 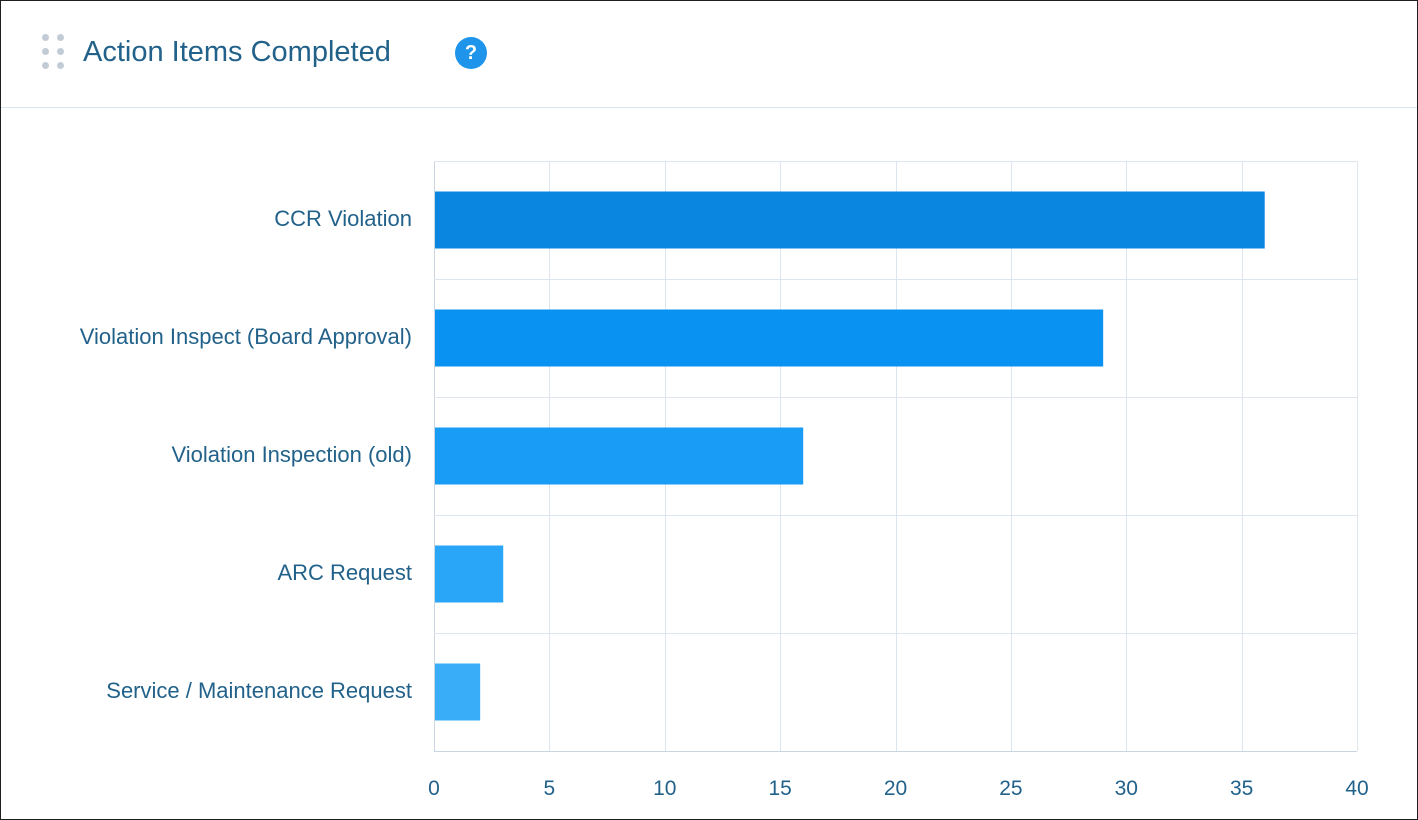 What do you see at coordinates (550, 788) in the screenshot?
I see `x-tick-label: 5` at bounding box center [550, 788].